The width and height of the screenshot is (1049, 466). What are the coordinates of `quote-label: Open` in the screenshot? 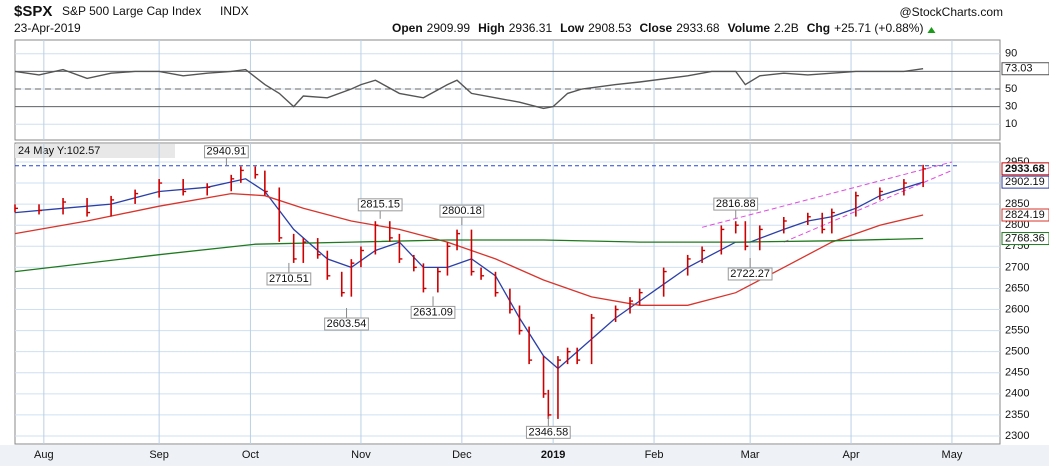 It's located at (407, 28).